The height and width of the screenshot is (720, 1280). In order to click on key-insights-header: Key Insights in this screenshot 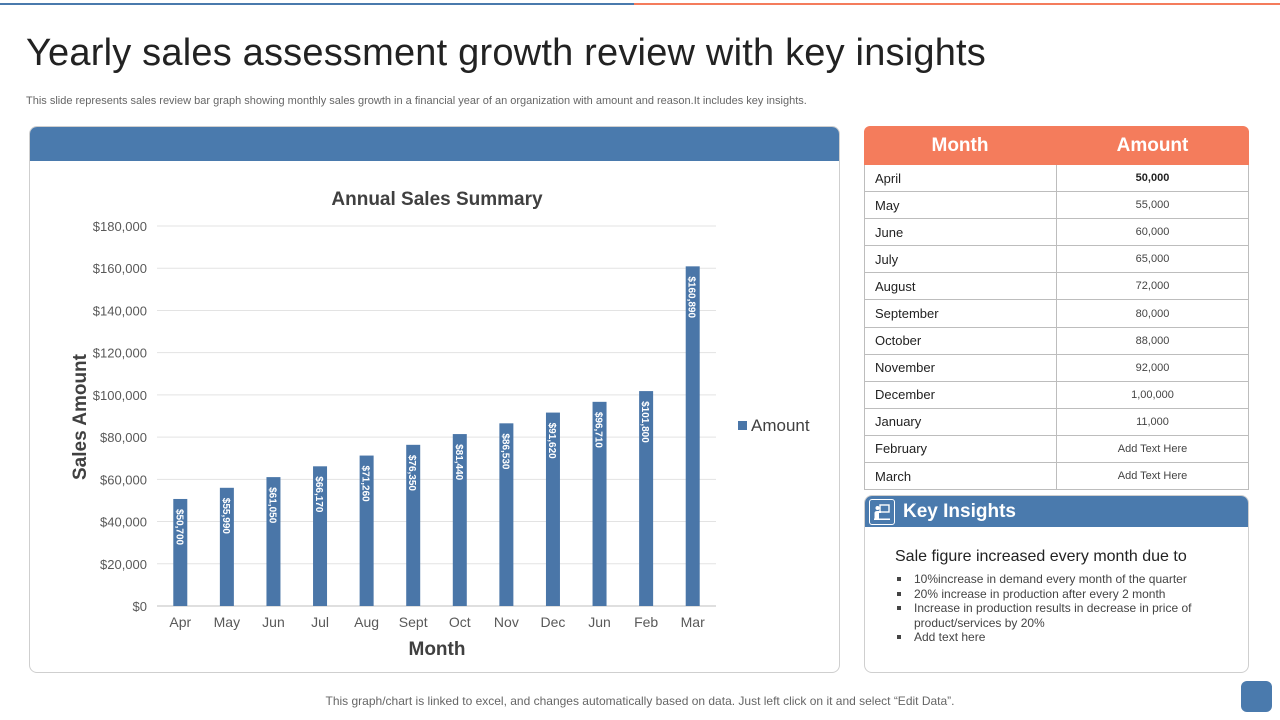, I will do `click(1056, 511)`.